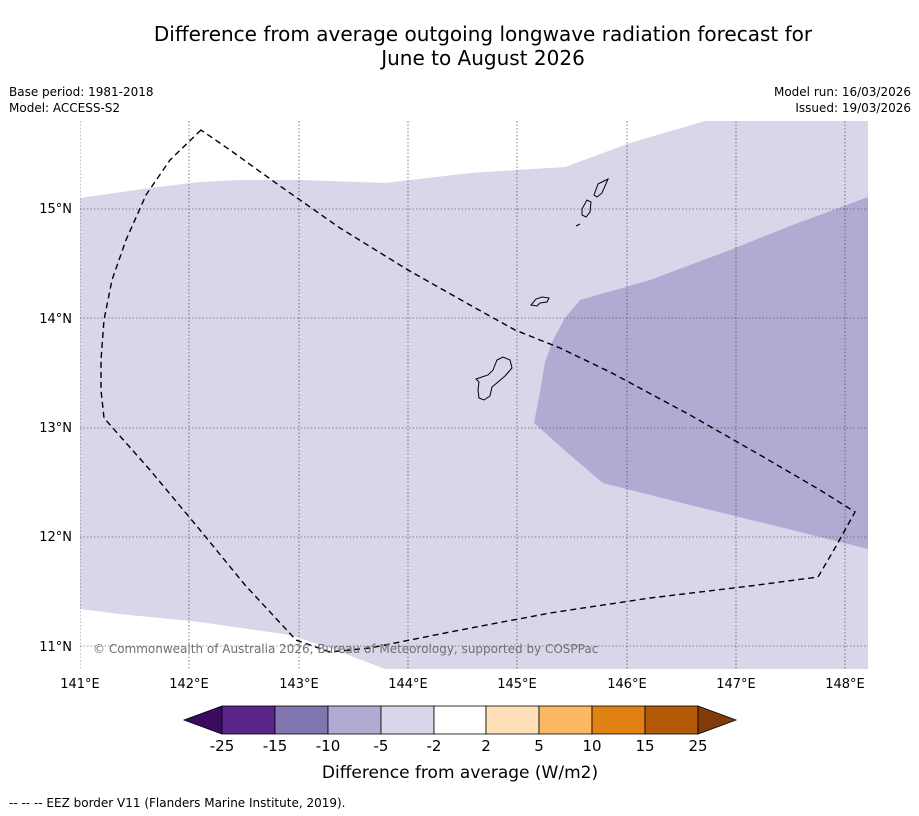 Image resolution: width=919 pixels, height=816 pixels. What do you see at coordinates (540, 301) in the screenshot?
I see `island-rota` at bounding box center [540, 301].